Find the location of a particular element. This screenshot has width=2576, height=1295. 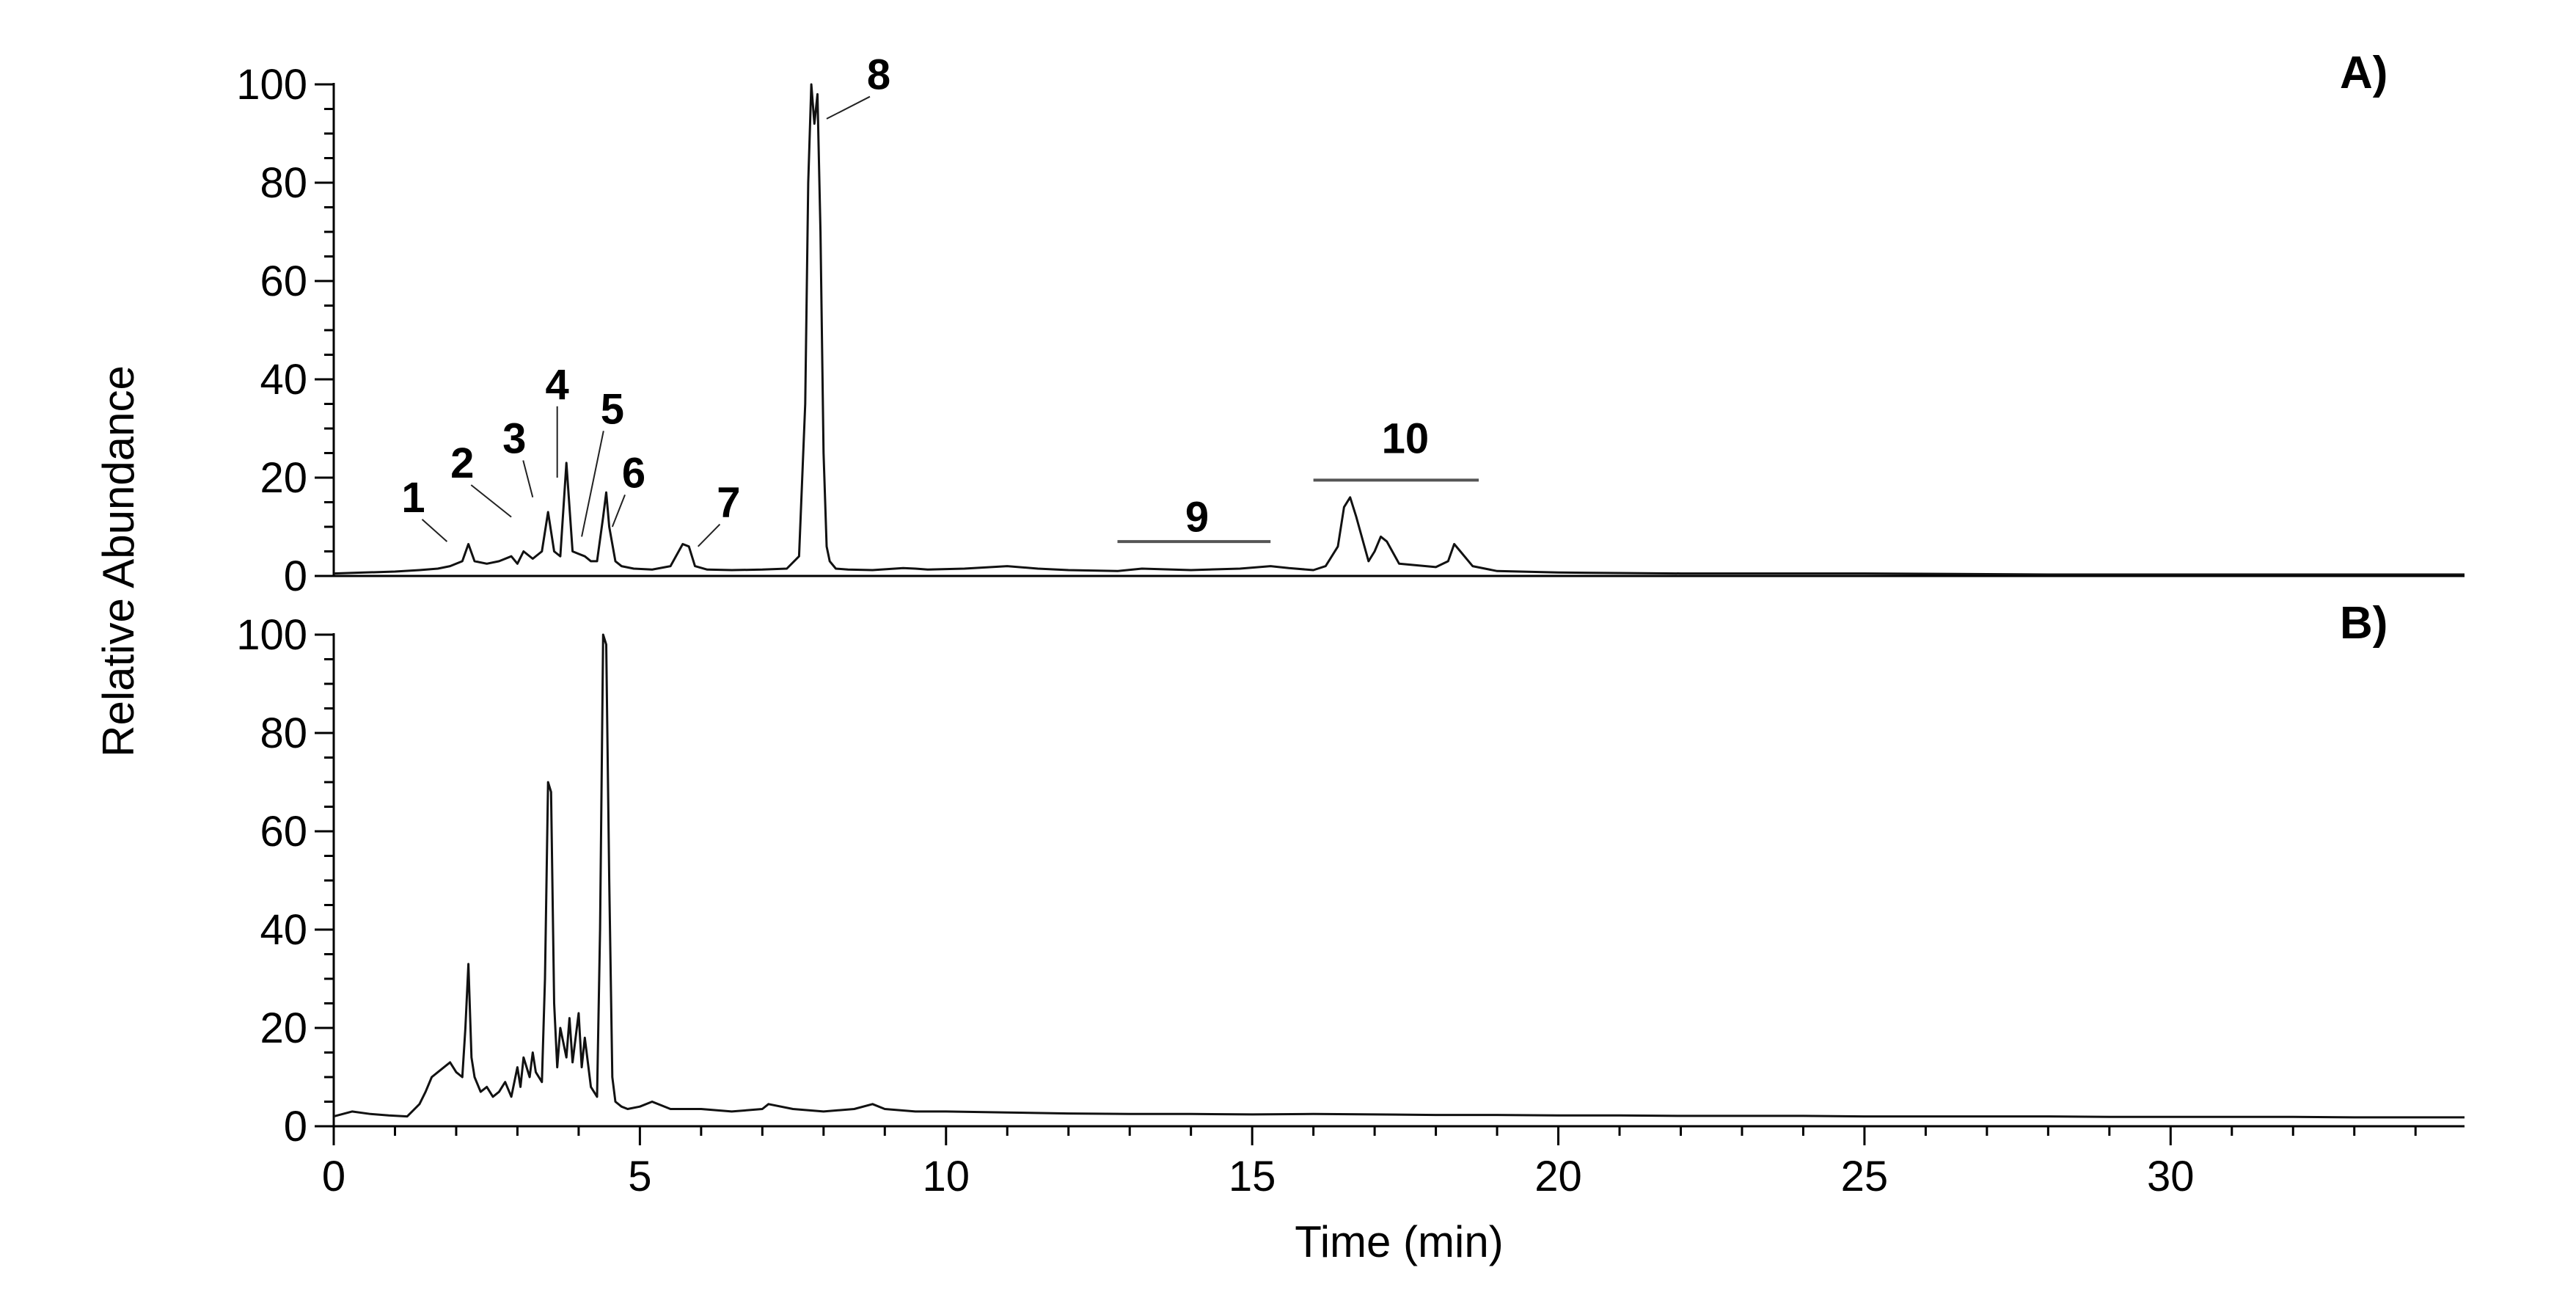

panel-1-y-tick-label: 40 is located at coordinates (283, 930).